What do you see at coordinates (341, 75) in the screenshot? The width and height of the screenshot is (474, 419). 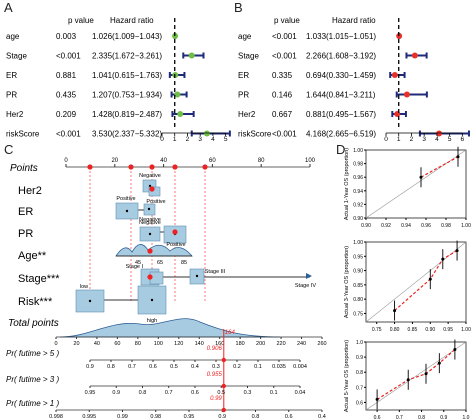 I see `forest-row-hr-text: 0.694(0.330−1.459)` at bounding box center [341, 75].